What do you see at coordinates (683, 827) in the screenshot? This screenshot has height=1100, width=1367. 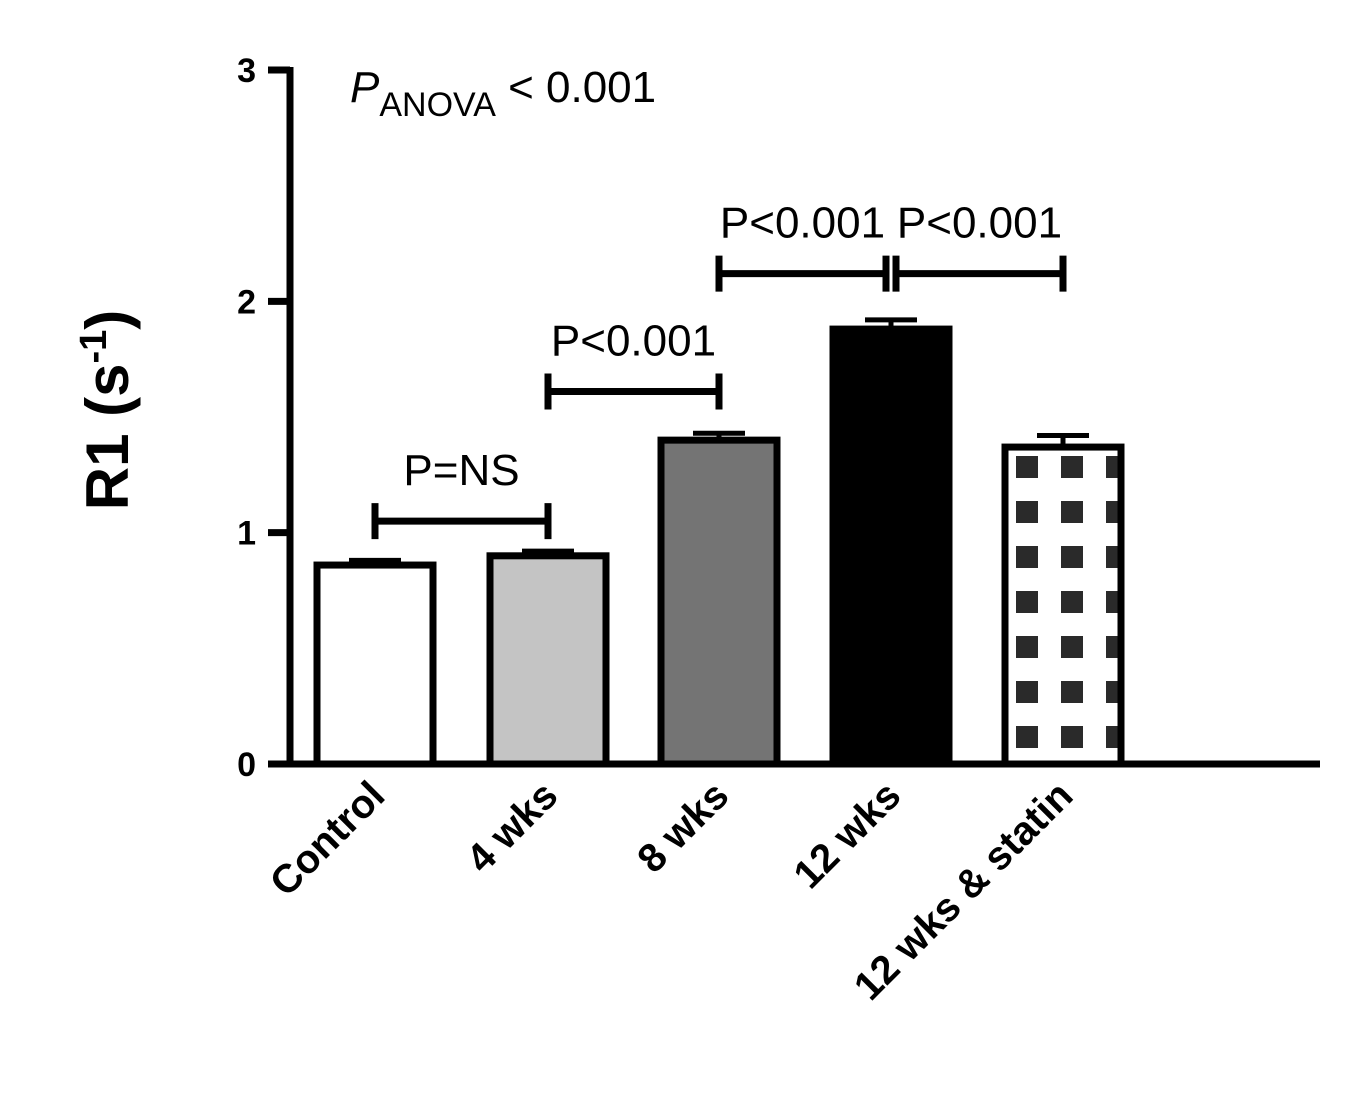 I see `category-label-3: 8 wks` at bounding box center [683, 827].